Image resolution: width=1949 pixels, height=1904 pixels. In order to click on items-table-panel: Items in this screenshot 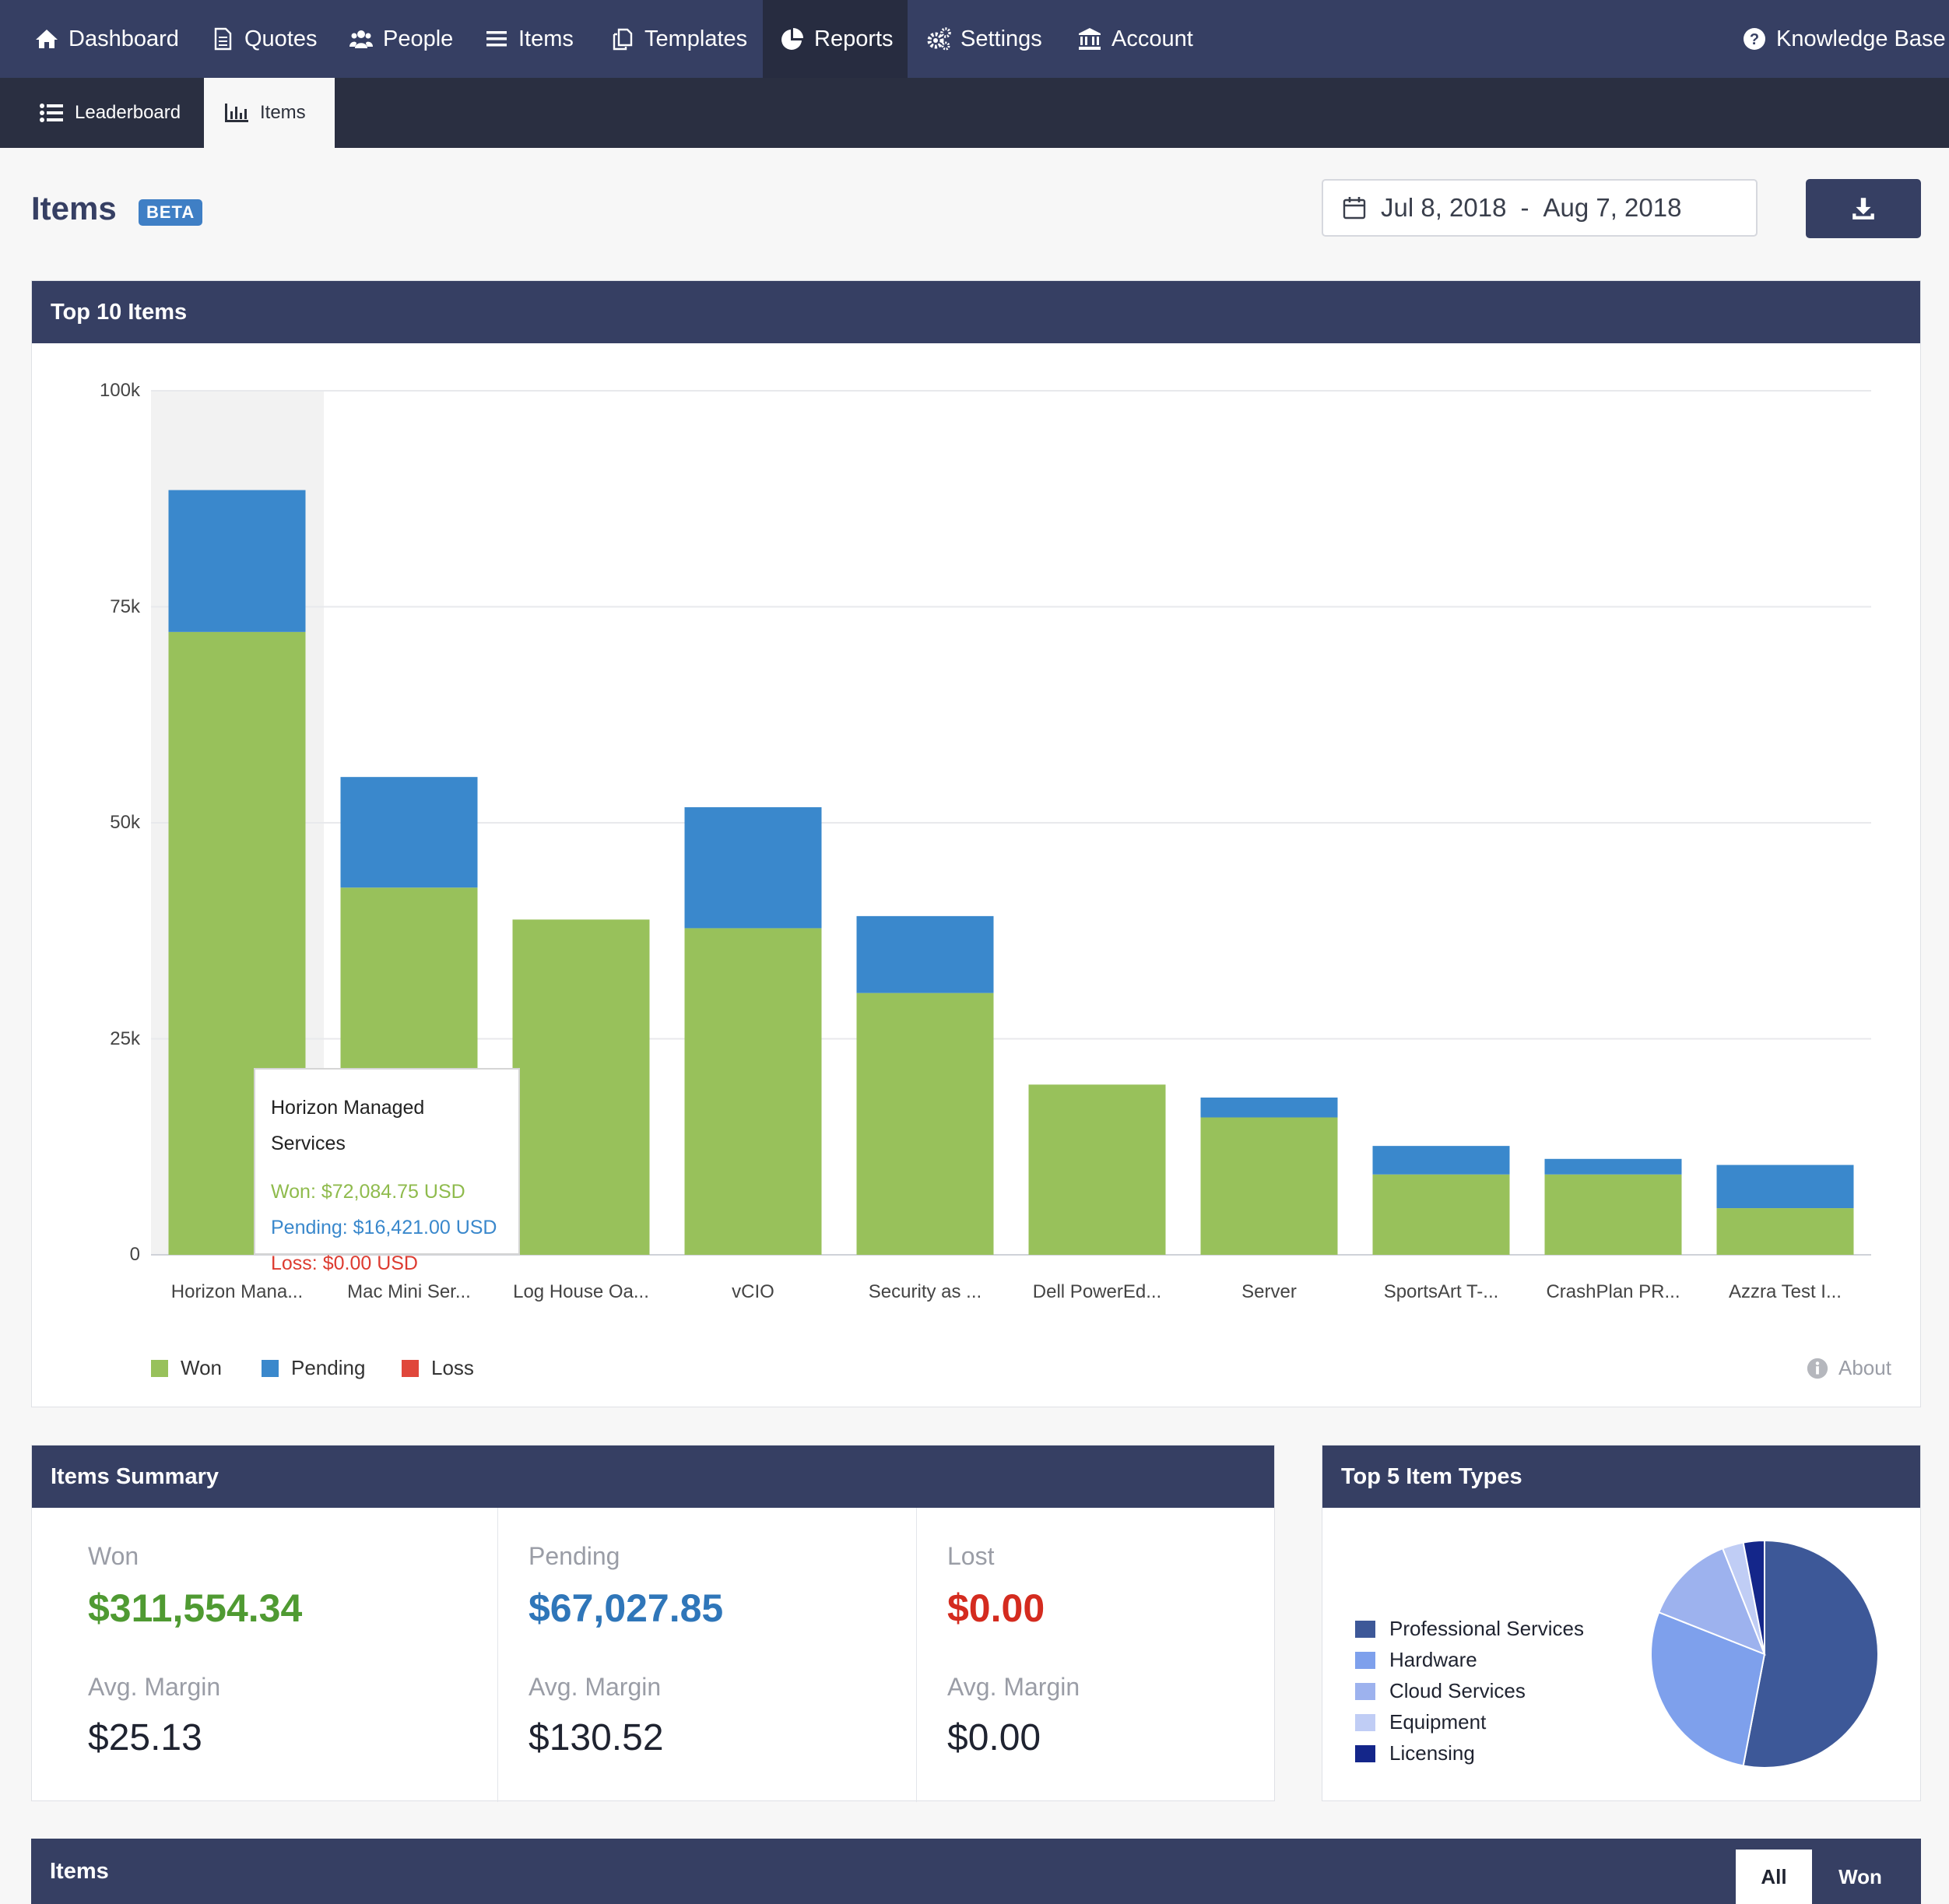, I will do `click(976, 1872)`.